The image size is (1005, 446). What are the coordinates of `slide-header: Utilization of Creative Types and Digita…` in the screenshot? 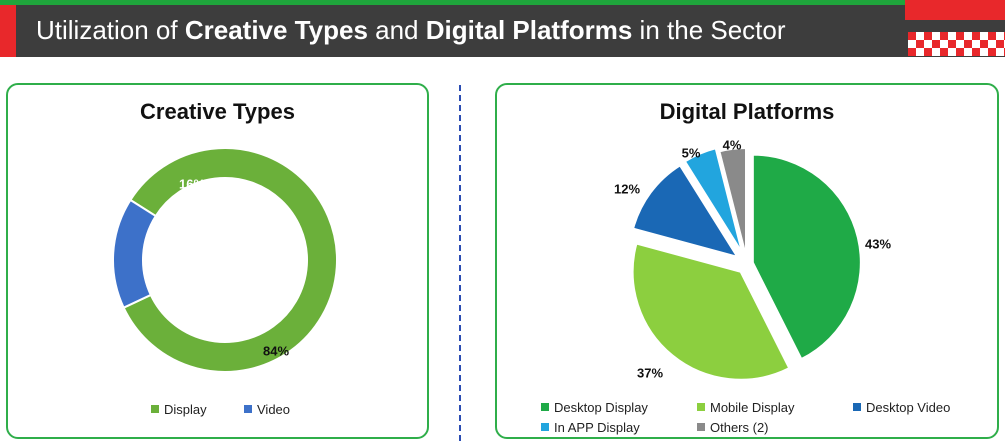 It's located at (502, 28).